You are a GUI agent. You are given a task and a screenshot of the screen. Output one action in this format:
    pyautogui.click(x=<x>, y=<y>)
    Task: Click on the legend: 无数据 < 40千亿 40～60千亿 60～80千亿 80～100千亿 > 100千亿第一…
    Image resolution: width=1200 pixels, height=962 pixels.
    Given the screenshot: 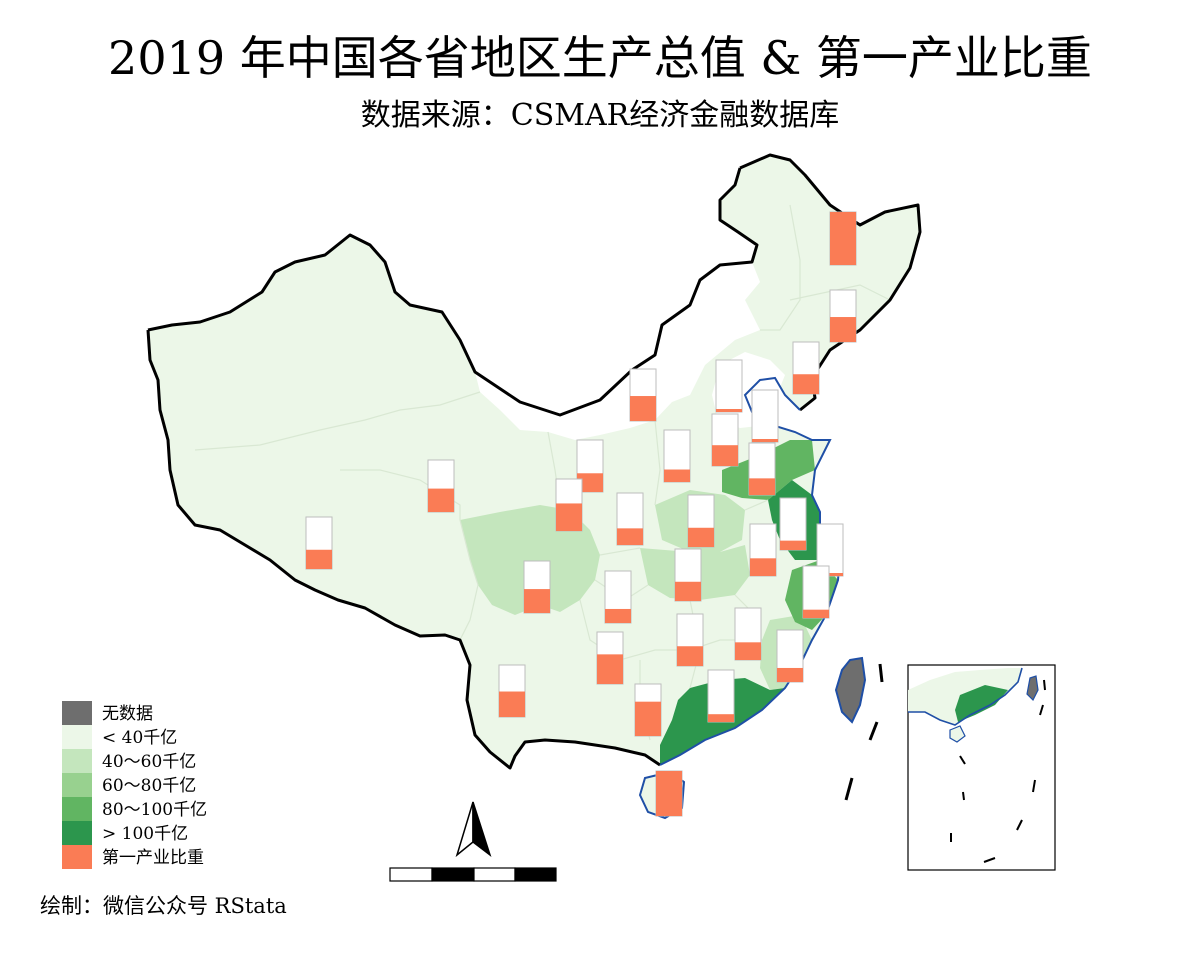 What is the action you would take?
    pyautogui.click(x=134, y=785)
    